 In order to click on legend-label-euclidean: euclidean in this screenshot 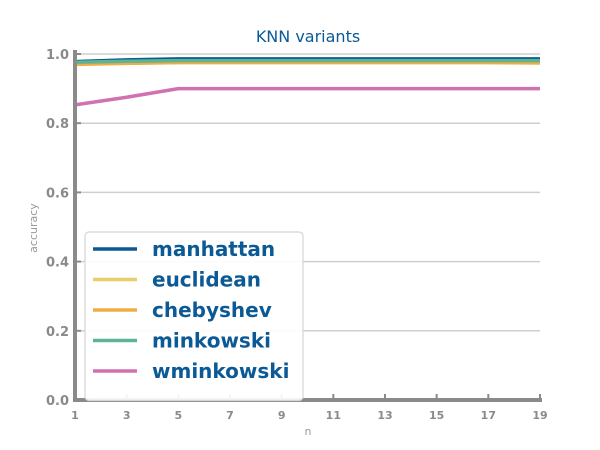, I will do `click(206, 280)`.